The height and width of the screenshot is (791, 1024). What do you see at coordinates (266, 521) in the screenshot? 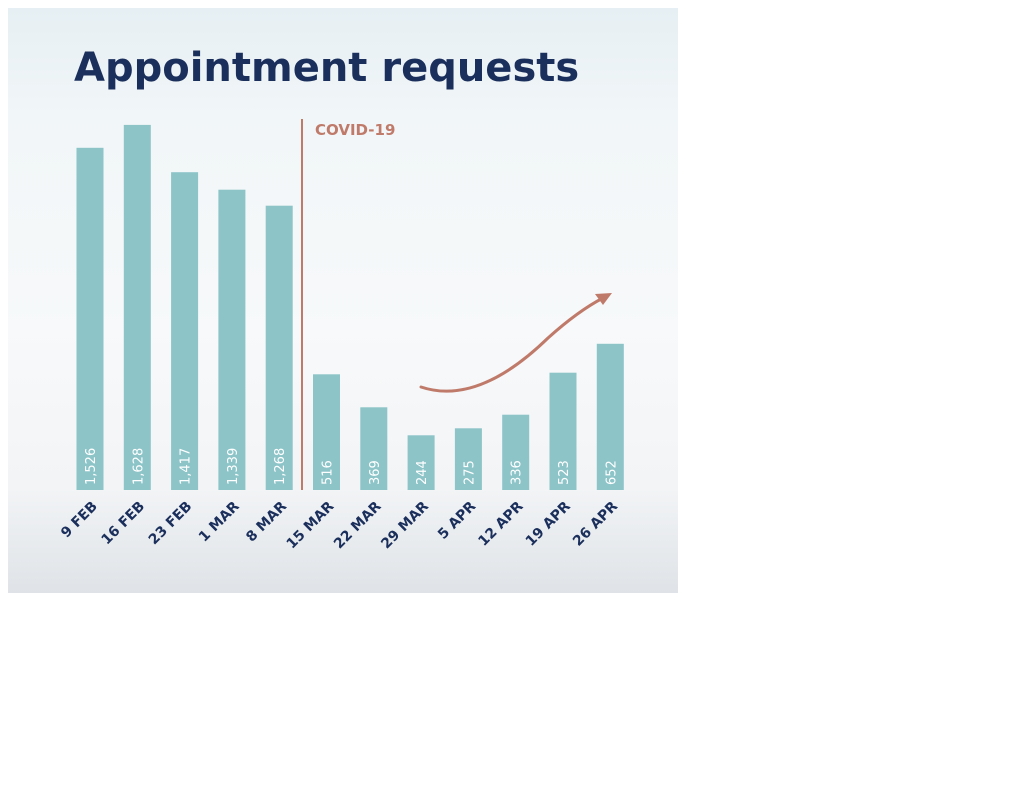
I see `x-tick-label-4: 8 MAR` at bounding box center [266, 521].